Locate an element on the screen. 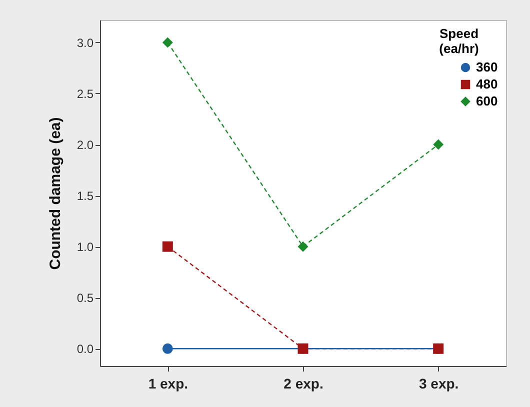  y-tick-label: 1.5 is located at coordinates (85, 196).